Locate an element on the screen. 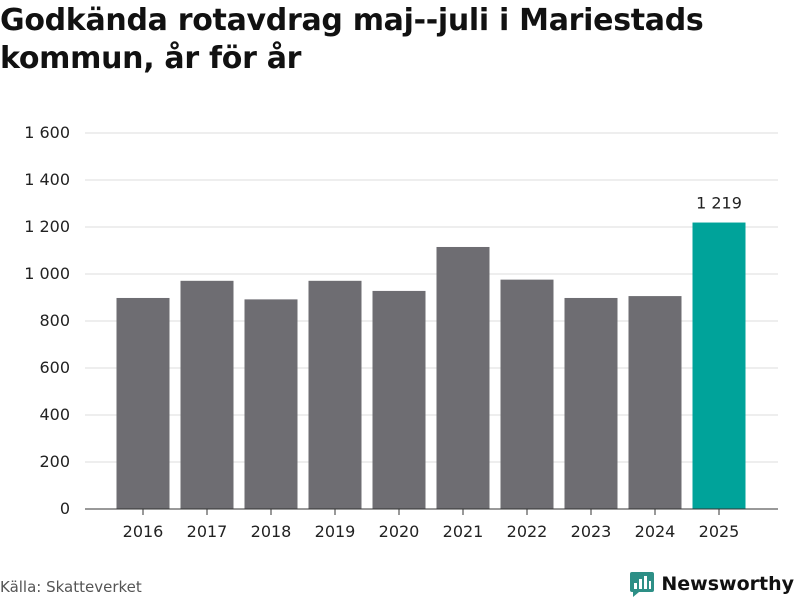 The width and height of the screenshot is (800, 600). x-tick-label: 2017 is located at coordinates (207, 531).